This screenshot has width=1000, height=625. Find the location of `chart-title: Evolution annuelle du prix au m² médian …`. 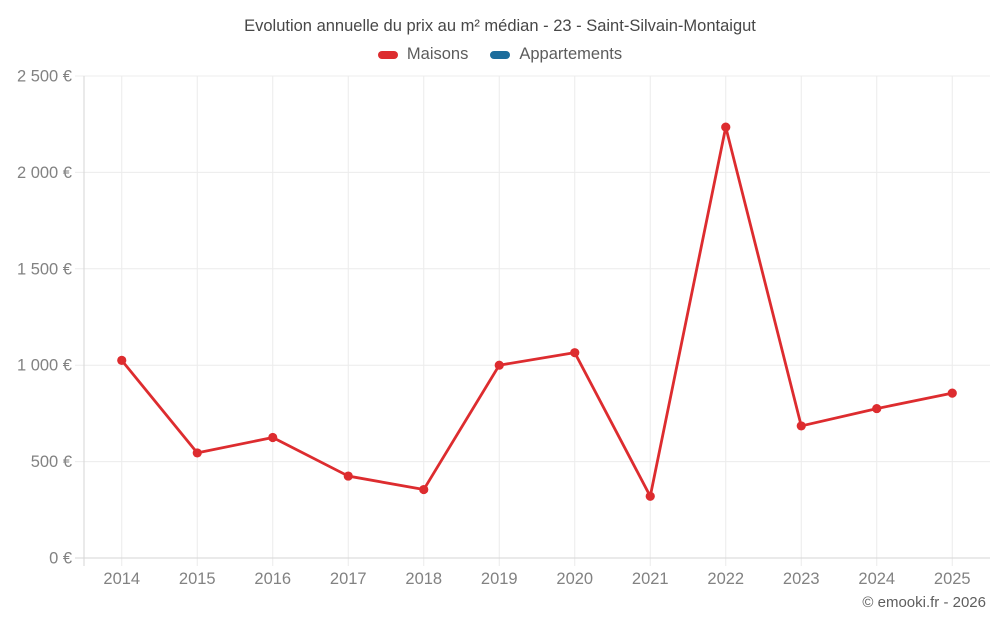

chart-title: Evolution annuelle du prix au m² médian … is located at coordinates (500, 26).